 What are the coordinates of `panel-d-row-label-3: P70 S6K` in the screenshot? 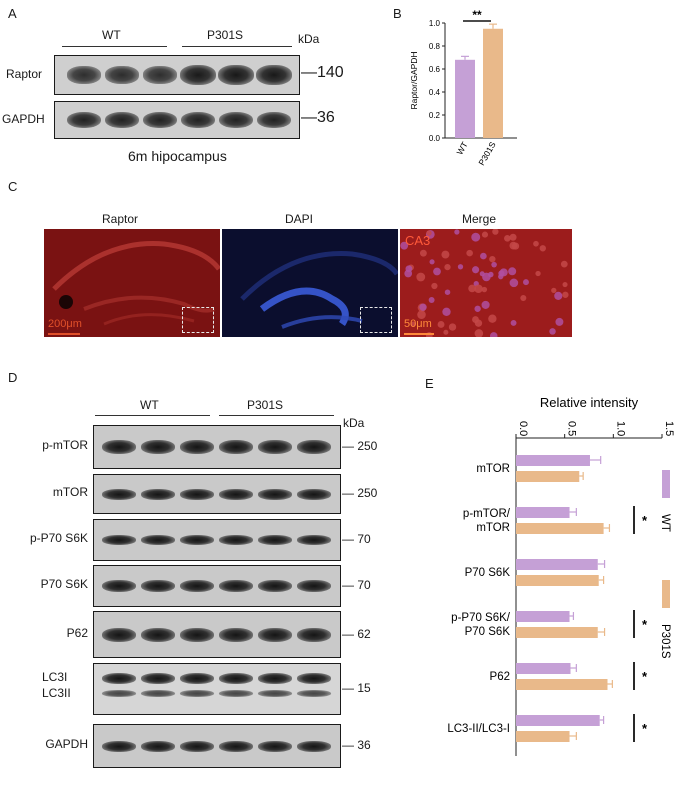 It's located at (64, 584).